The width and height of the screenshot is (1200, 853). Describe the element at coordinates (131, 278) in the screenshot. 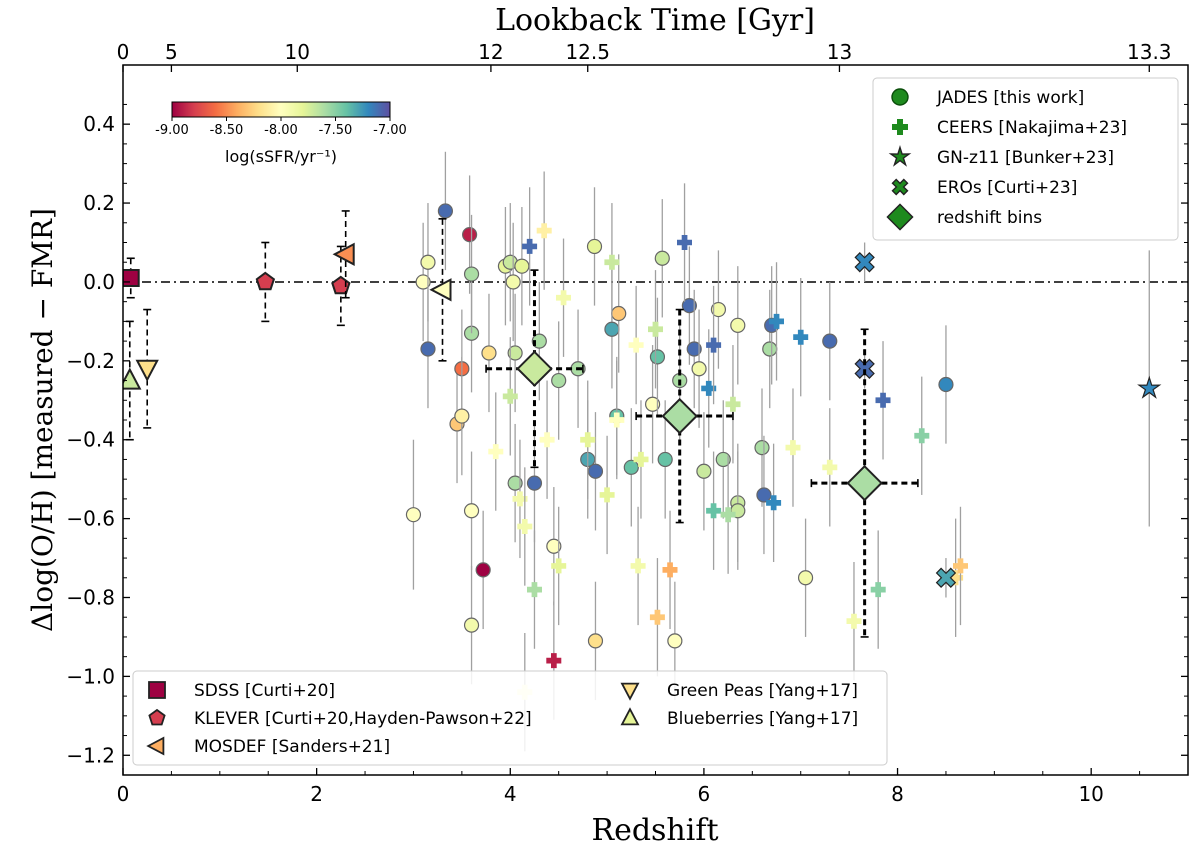

I see `sdss-point` at that location.